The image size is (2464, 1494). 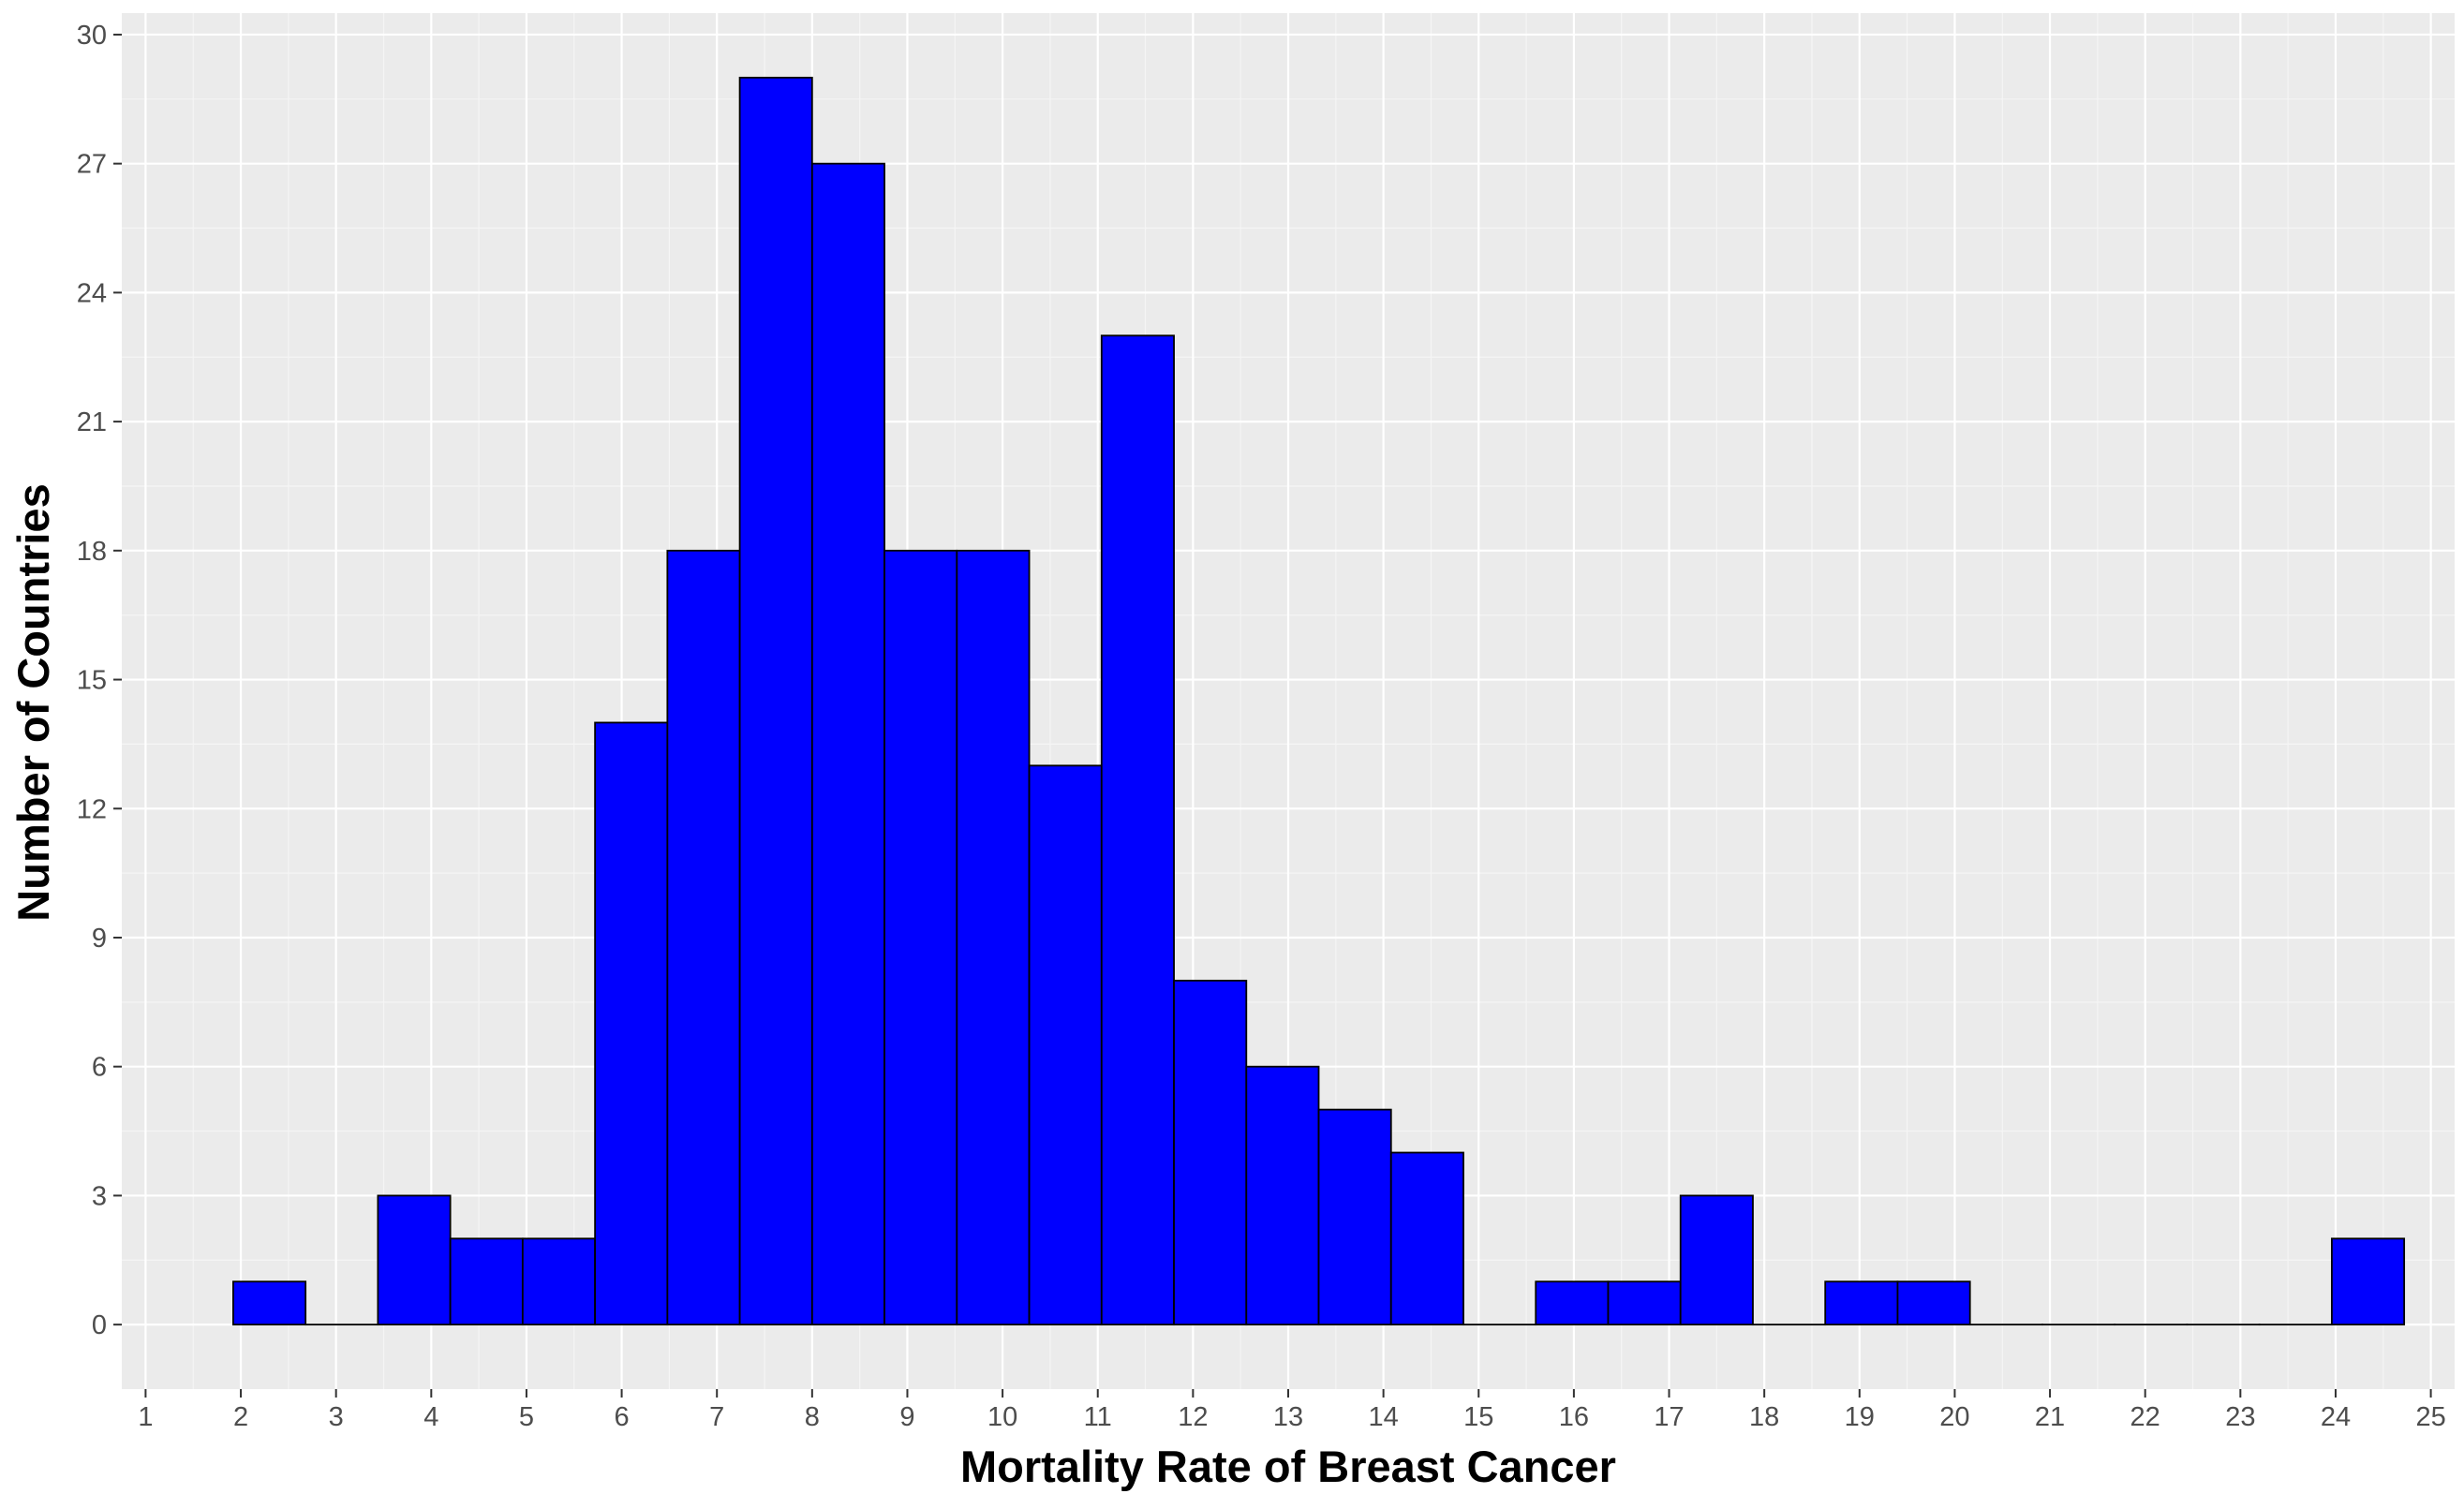 I want to click on y-tick-label: 27, so click(x=92, y=165).